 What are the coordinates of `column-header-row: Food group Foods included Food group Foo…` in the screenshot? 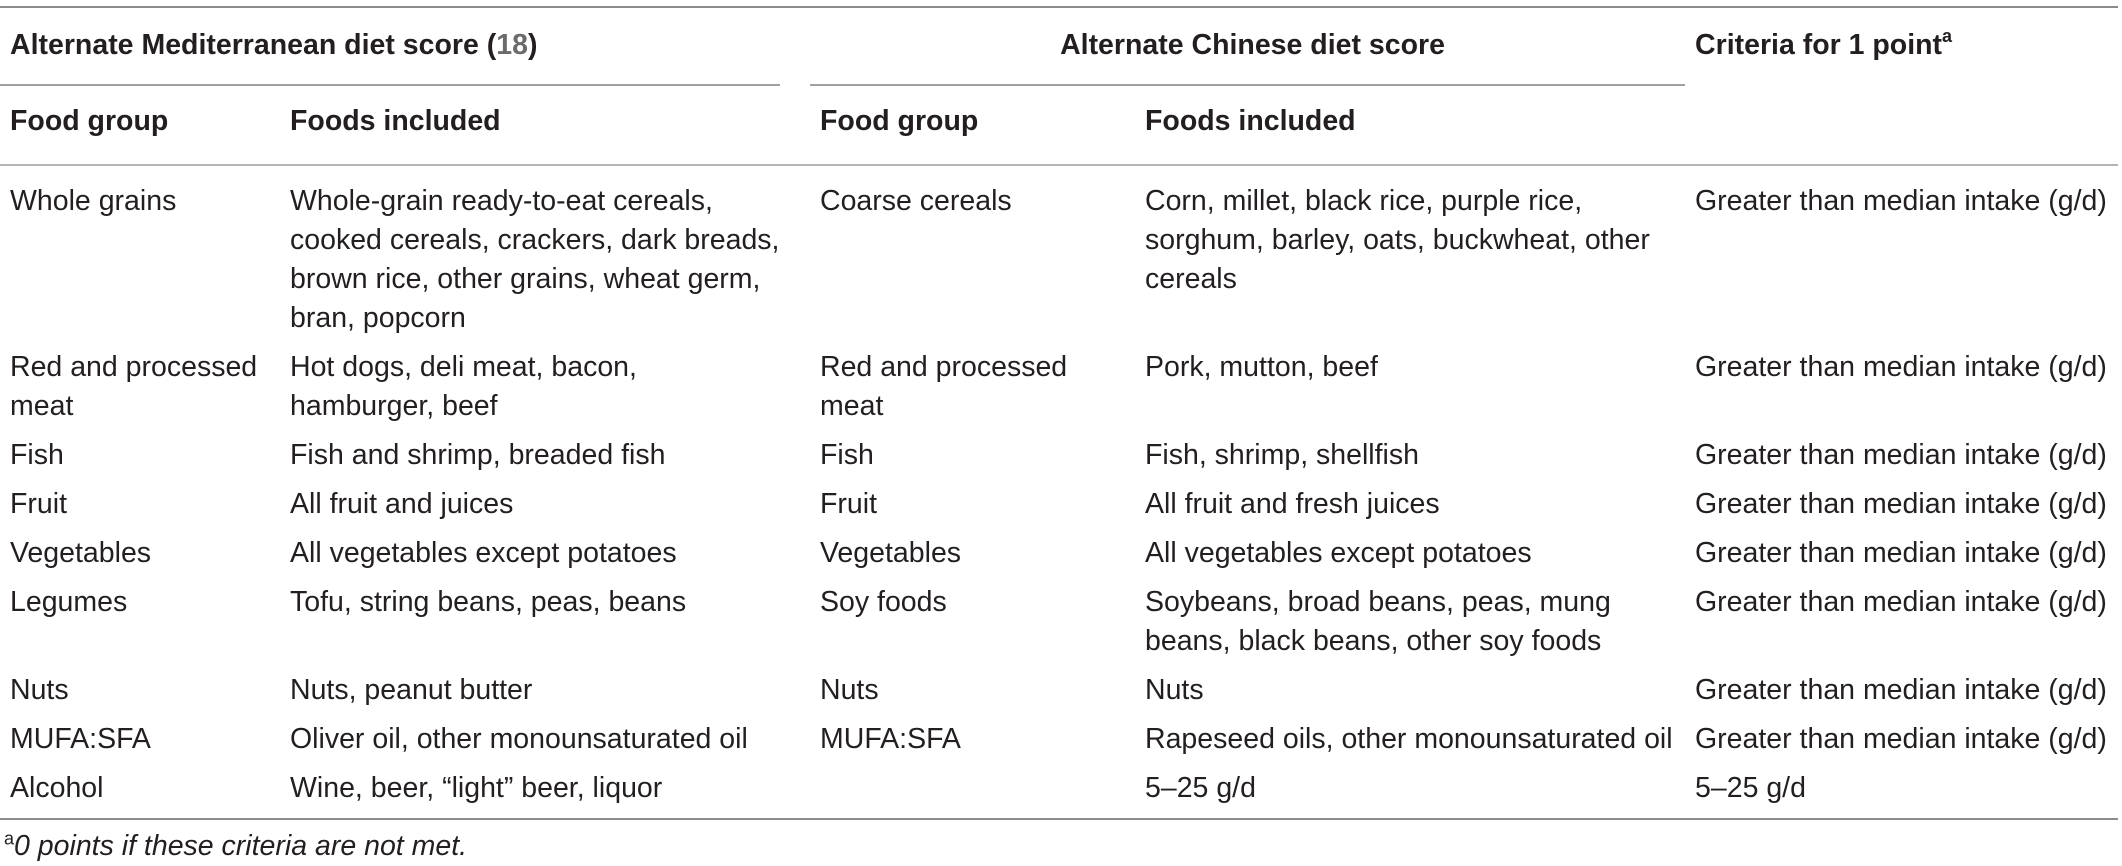 It's located at (1059, 125).